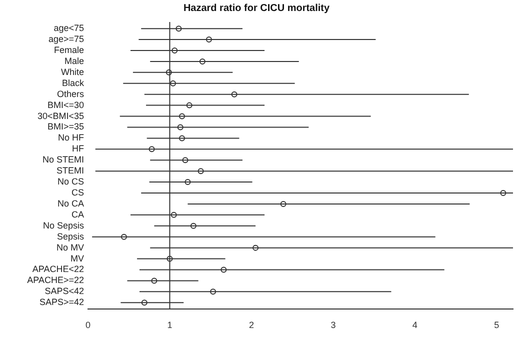  What do you see at coordinates (70, 93) in the screenshot?
I see `y-tick-label: Others` at bounding box center [70, 93].